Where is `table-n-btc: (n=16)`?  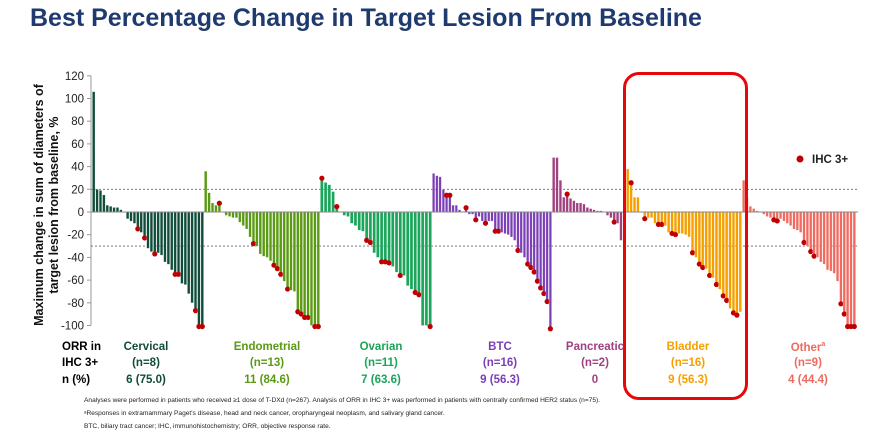 table-n-btc: (n=16) is located at coordinates (500, 363).